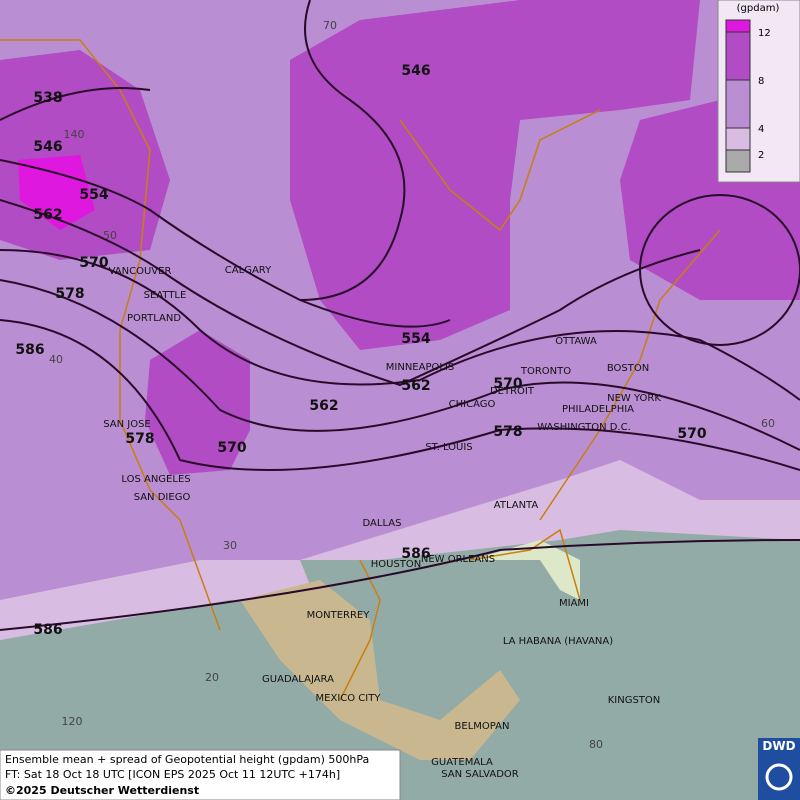 This screenshot has height=800, width=800. What do you see at coordinates (165, 295) in the screenshot?
I see `city-label: SEATTLE` at bounding box center [165, 295].